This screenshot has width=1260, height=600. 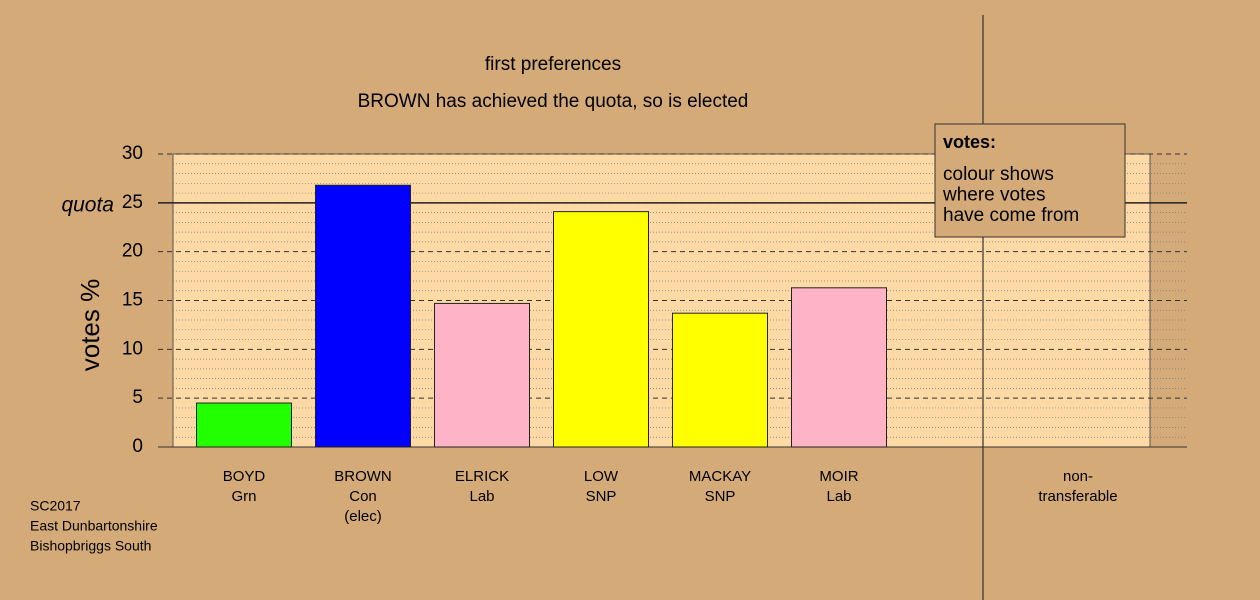 What do you see at coordinates (90, 325) in the screenshot?
I see `y-axis-label: votes %` at bounding box center [90, 325].